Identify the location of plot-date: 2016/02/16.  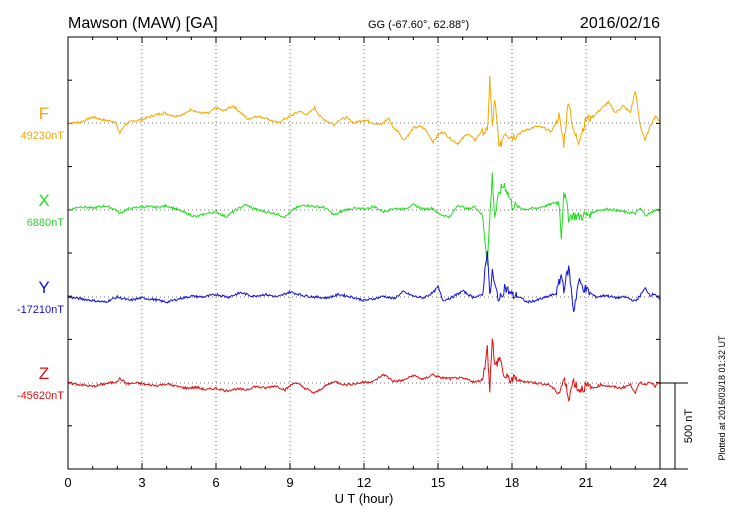
(620, 23).